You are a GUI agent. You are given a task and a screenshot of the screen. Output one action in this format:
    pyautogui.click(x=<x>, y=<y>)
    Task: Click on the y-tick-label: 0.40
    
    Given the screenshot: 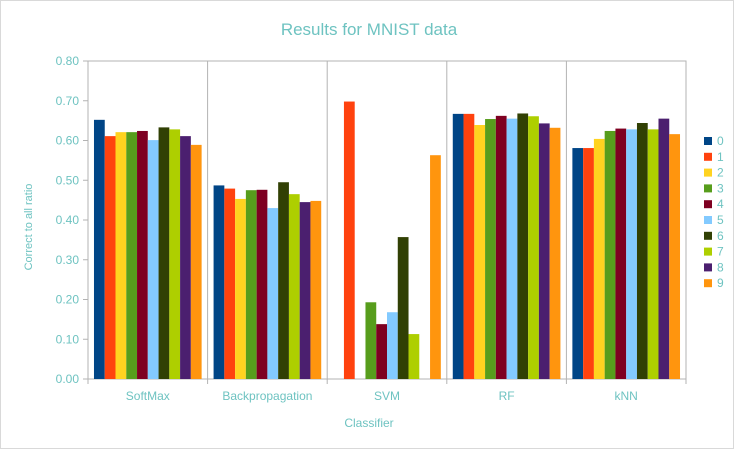 What is the action you would take?
    pyautogui.click(x=68, y=220)
    